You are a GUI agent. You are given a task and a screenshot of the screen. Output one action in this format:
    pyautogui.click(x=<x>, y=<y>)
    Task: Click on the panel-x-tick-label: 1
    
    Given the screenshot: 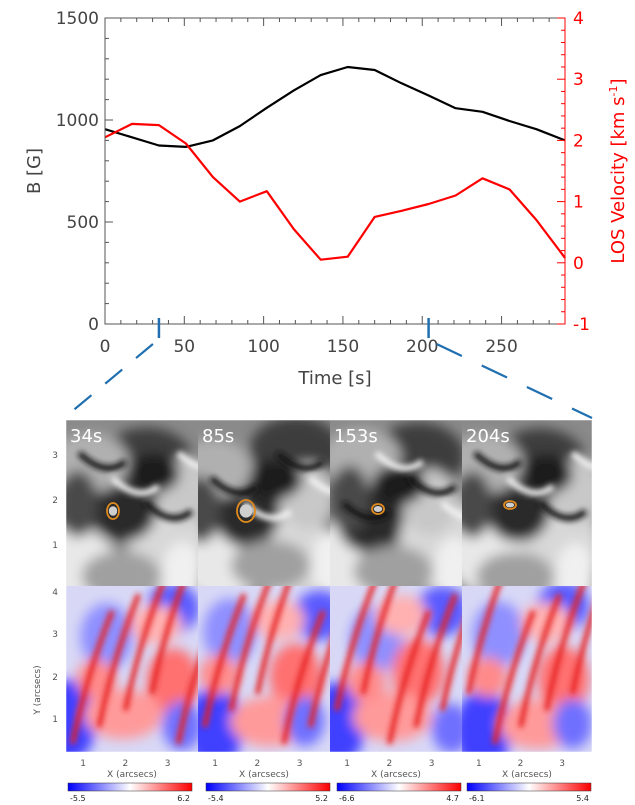 What is the action you would take?
    pyautogui.click(x=347, y=764)
    